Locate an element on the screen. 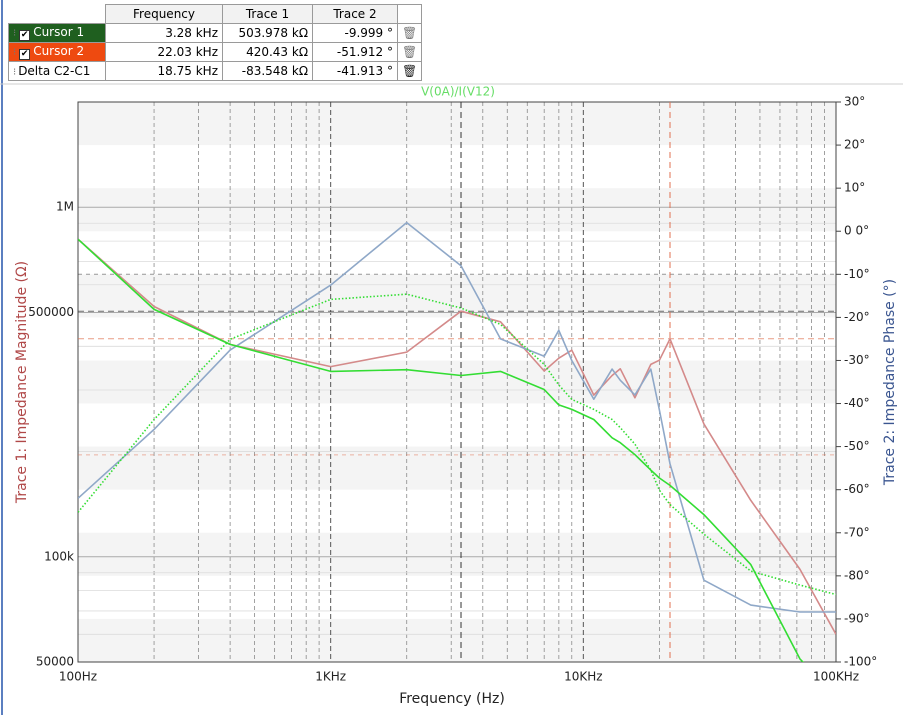 This screenshot has width=903, height=715. header is located at coordinates (409, 14).